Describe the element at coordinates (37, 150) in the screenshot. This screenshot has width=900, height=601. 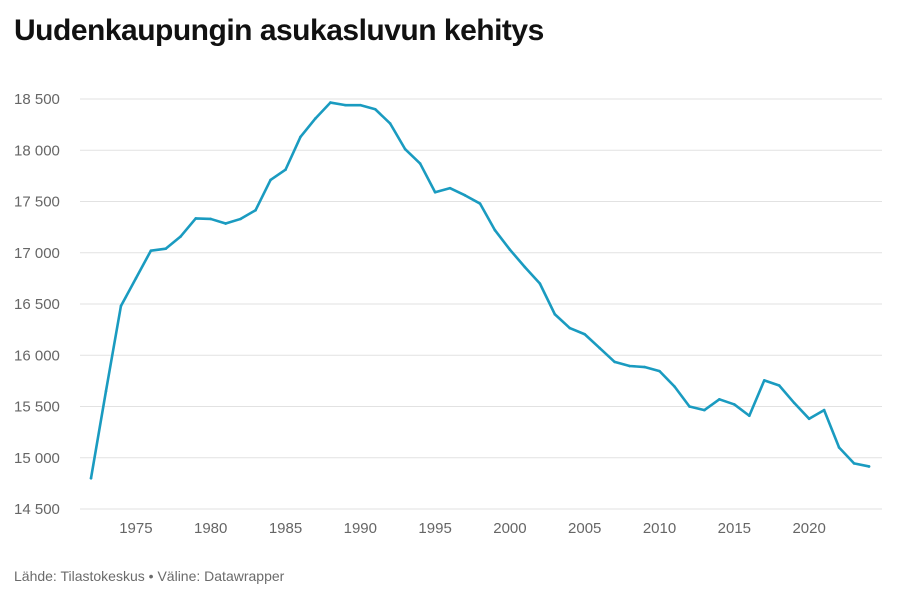
I see `y-tick-label: 18 000` at that location.